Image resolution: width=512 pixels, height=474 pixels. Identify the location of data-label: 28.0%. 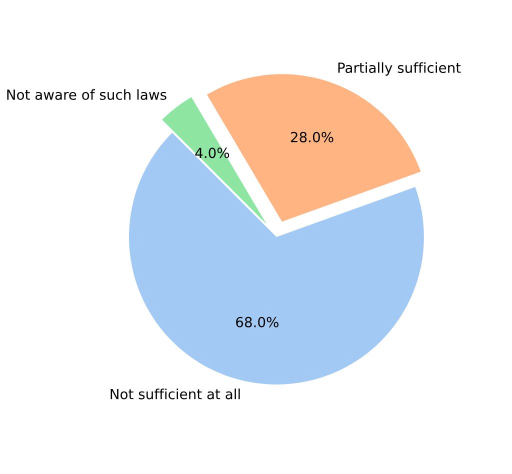
(312, 137).